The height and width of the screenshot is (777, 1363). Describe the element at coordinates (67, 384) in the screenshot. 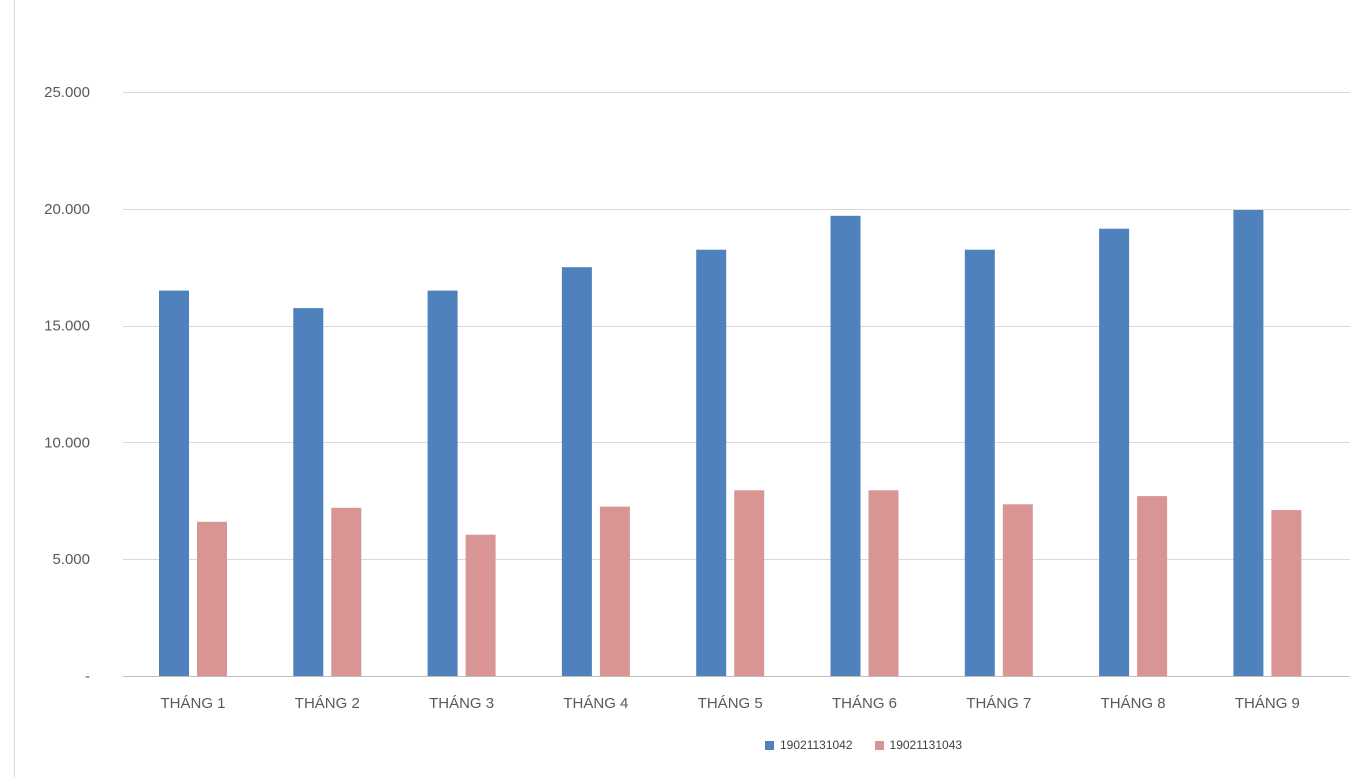

I see `y-axis-tick-labels: - 5.000 10.000 15.000 20.000 25.000` at that location.